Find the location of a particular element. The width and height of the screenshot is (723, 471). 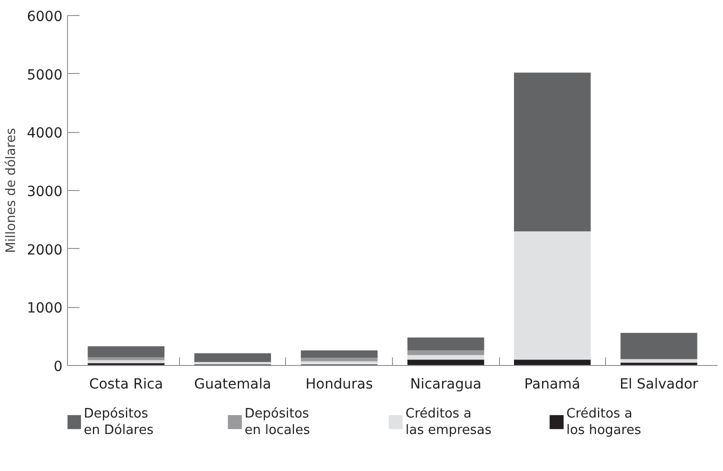

x-tick-label: Guatemala is located at coordinates (233, 384).